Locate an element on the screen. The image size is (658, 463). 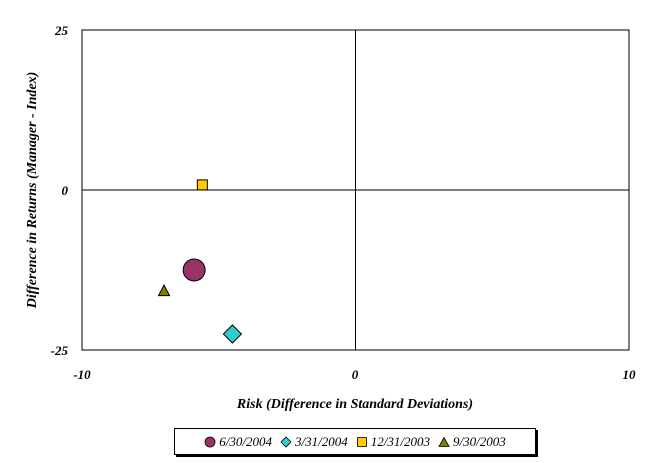
y-tick-label: 0 is located at coordinates (65, 190).